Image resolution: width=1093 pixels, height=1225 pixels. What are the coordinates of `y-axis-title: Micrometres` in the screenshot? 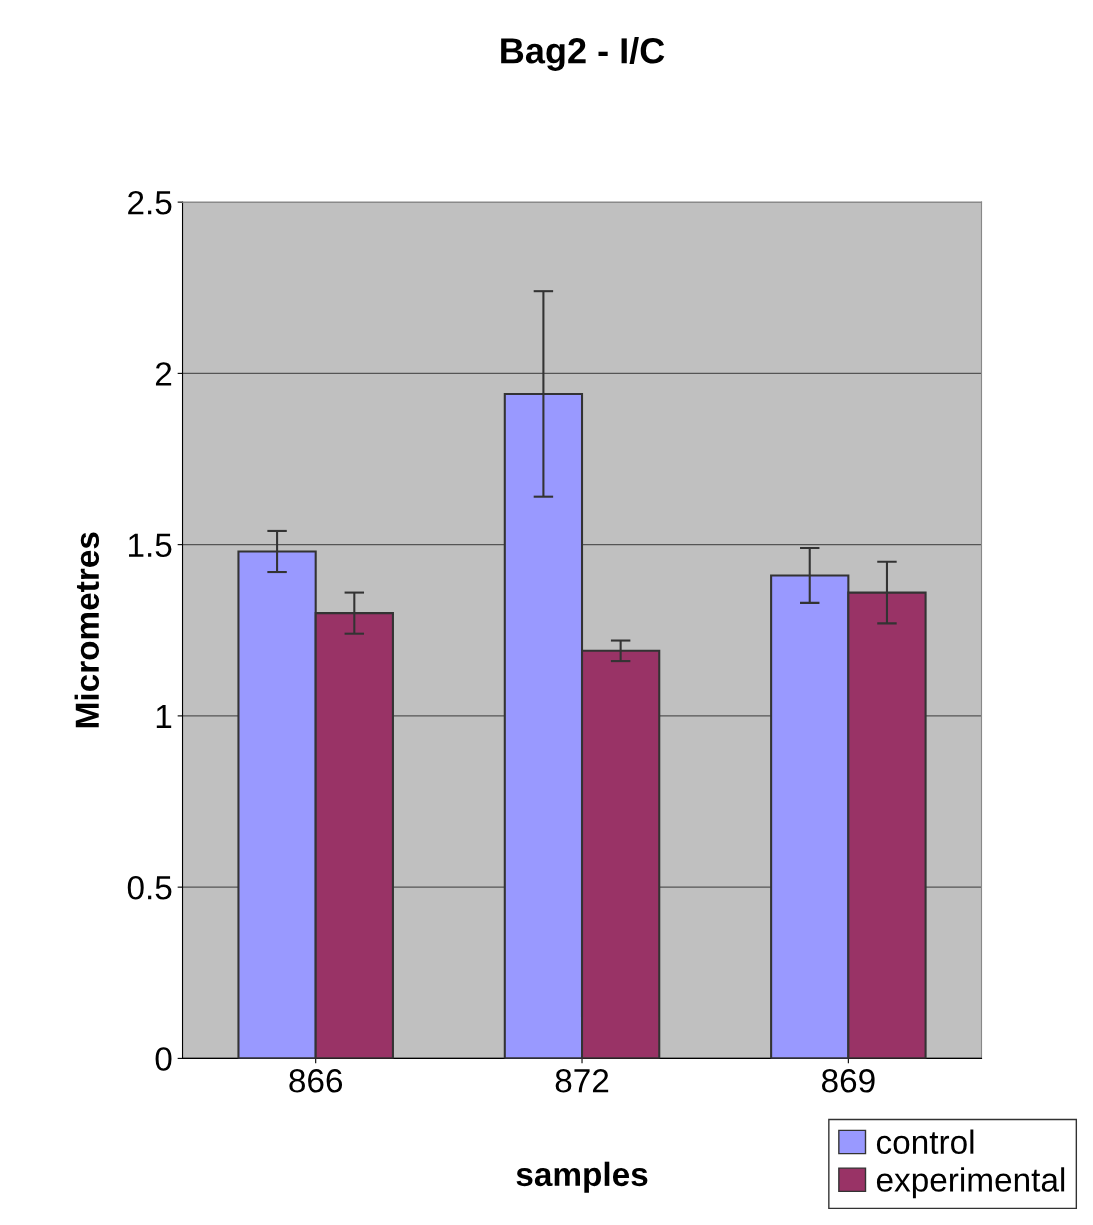 It's located at (87, 630).